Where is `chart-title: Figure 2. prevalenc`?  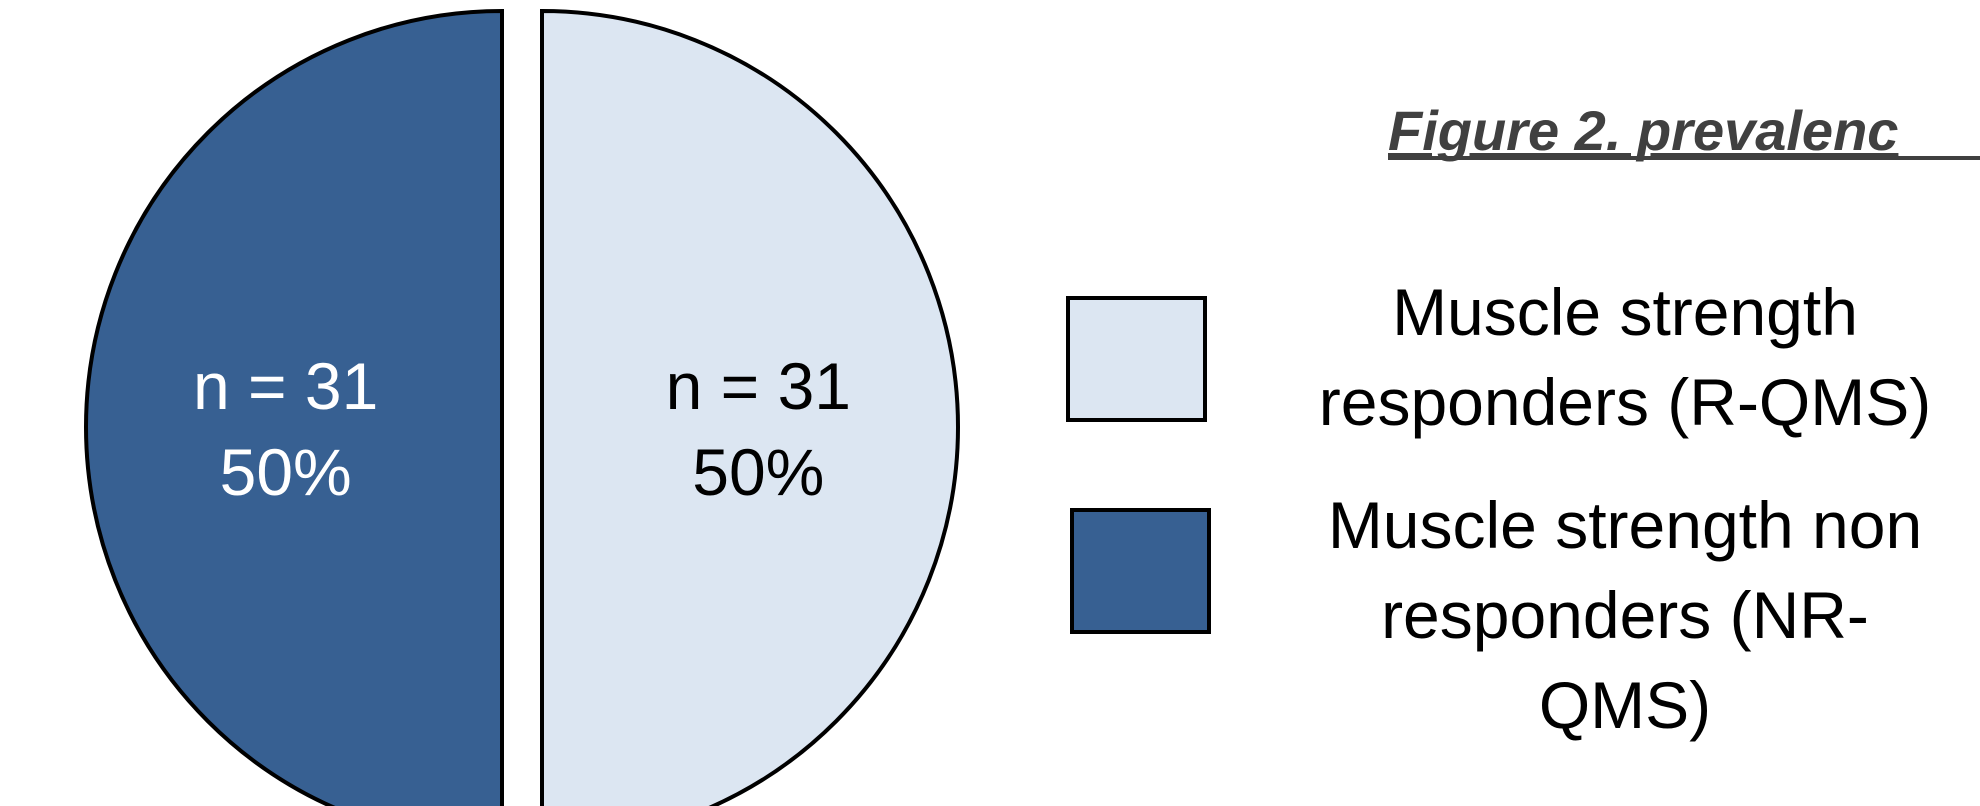 chart-title: Figure 2. prevalenc is located at coordinates (1643, 130).